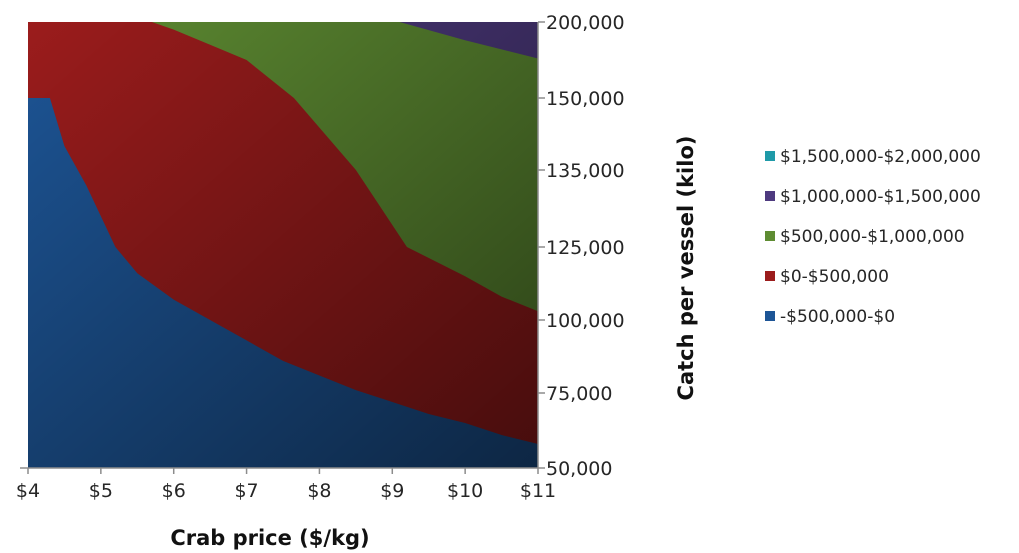  Describe the element at coordinates (837, 317) in the screenshot. I see `legend-label: -$500,000-$0` at that location.